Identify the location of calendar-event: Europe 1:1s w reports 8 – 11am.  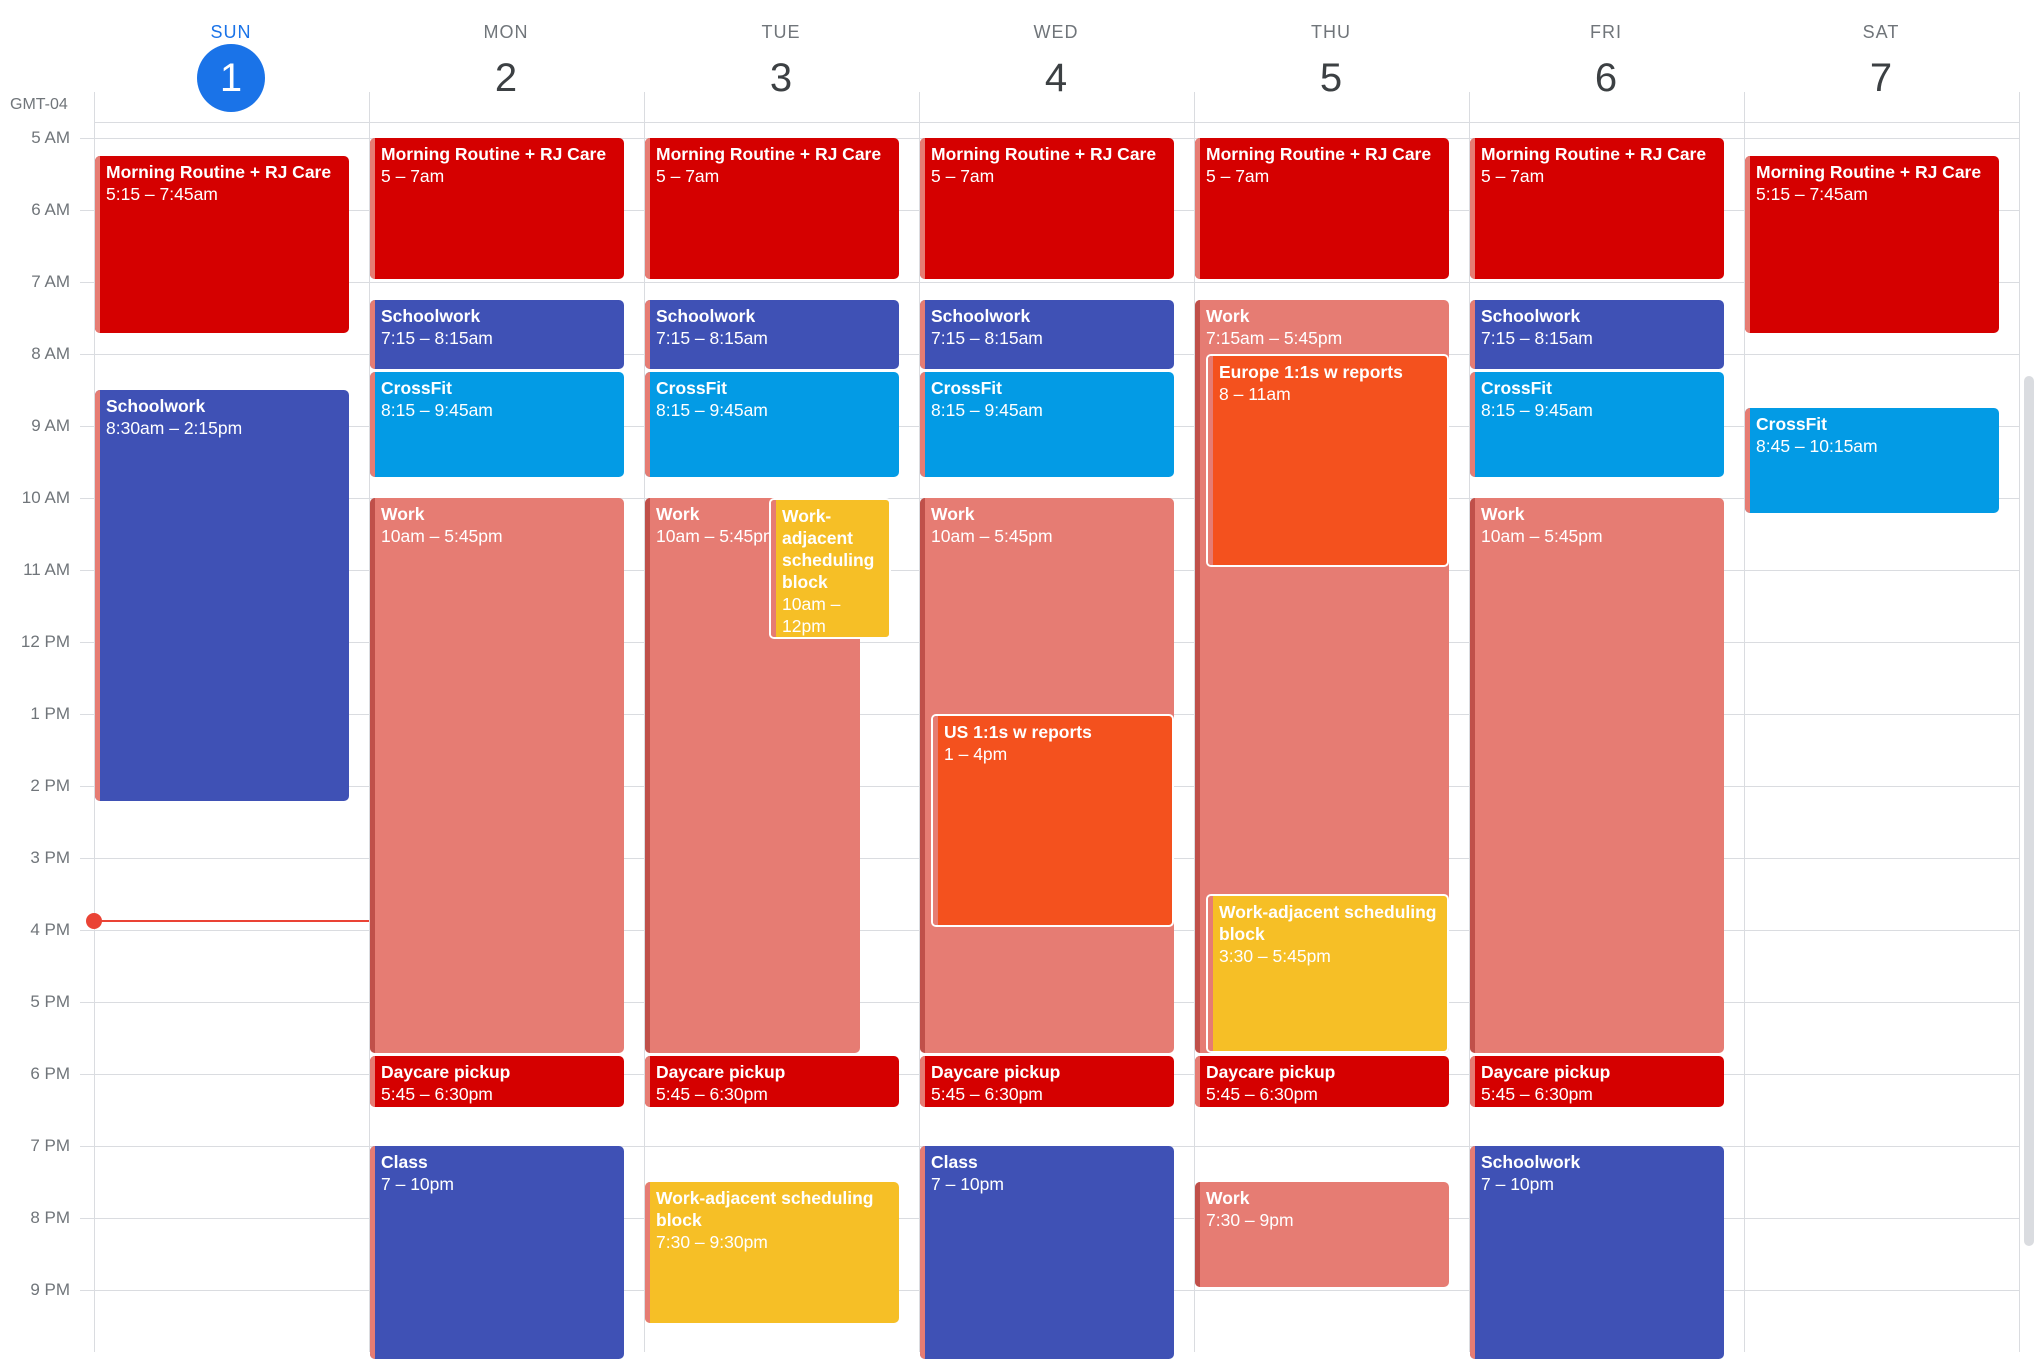
(1327, 460).